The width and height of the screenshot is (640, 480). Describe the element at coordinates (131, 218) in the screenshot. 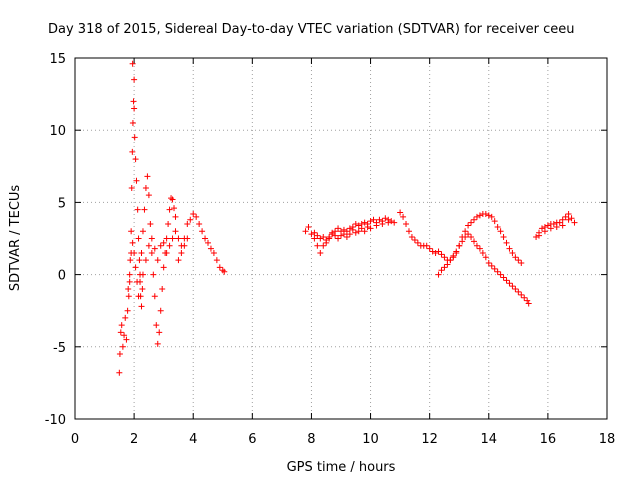

I see `series-early-spike` at that location.